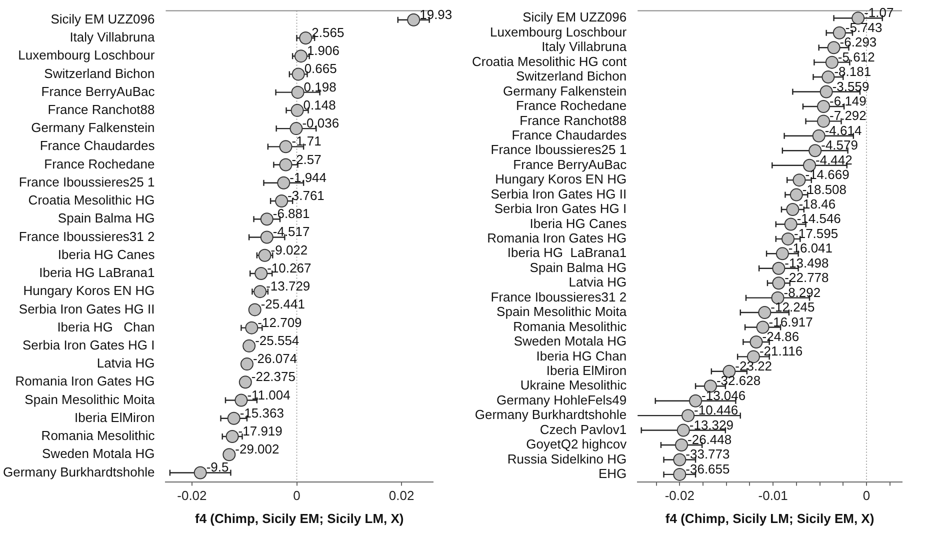 The image size is (938, 533). I want to click on y-tick-label: Iberia HG LaBrana1, so click(97, 272).